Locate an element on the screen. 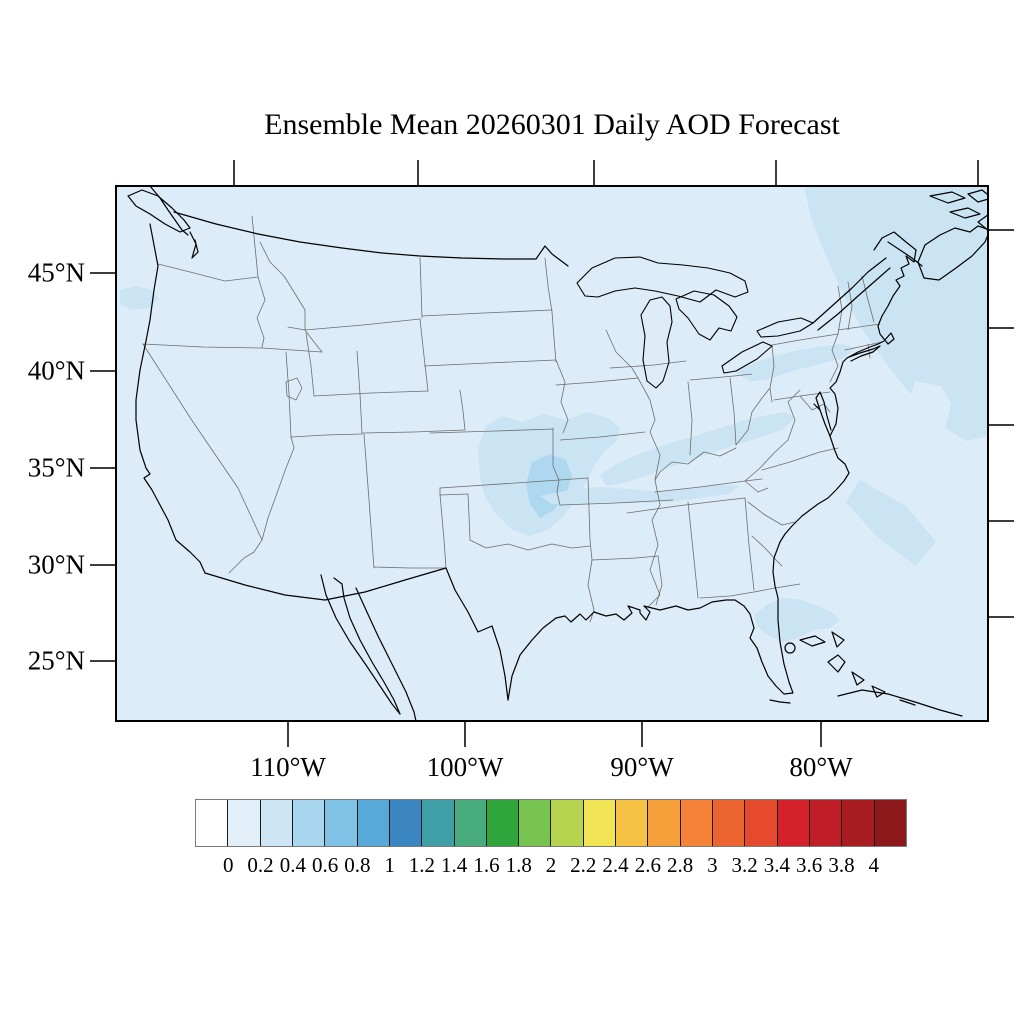 This screenshot has height=1024, width=1024. colorbar-tick-label: 1.8 is located at coordinates (518, 865).